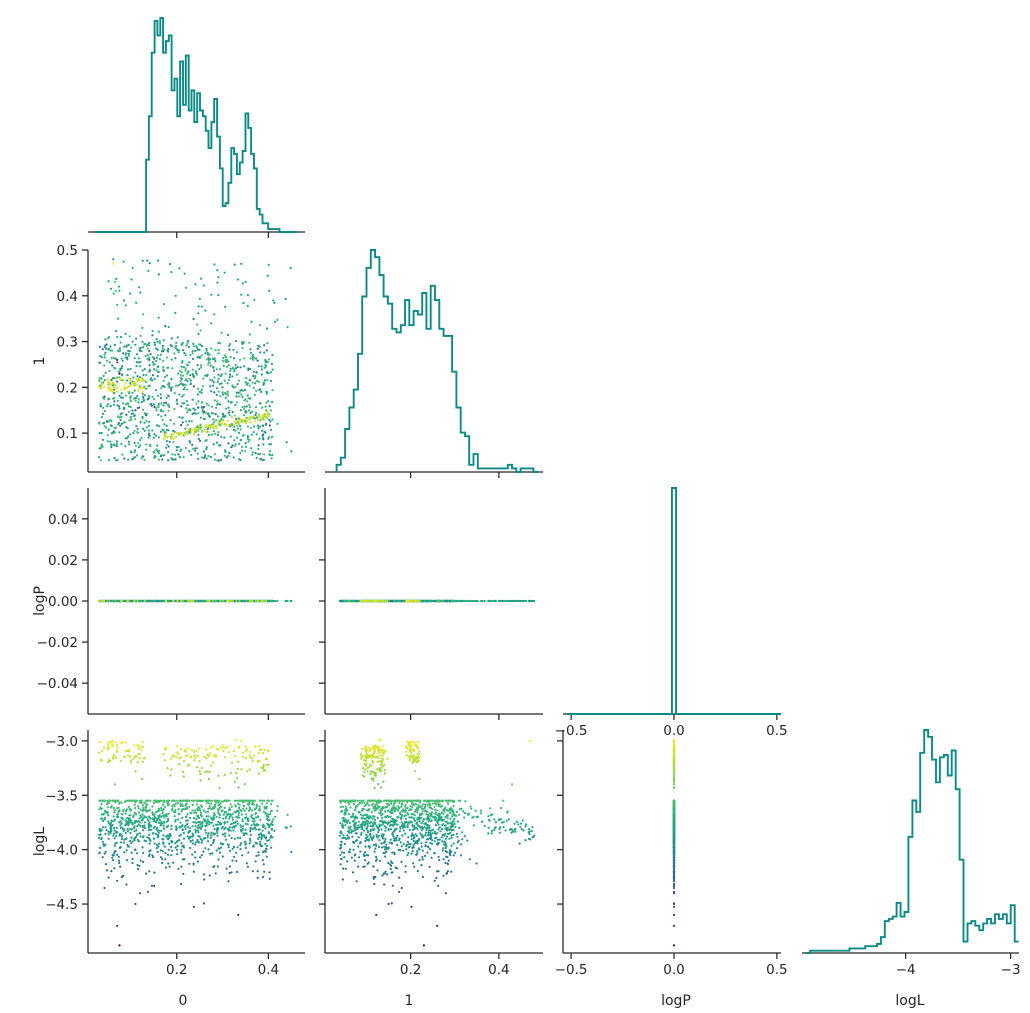 Image resolution: width=1030 pixels, height=1013 pixels. Describe the element at coordinates (410, 970) in the screenshot. I see `x-tick-label: 0.2` at that location.